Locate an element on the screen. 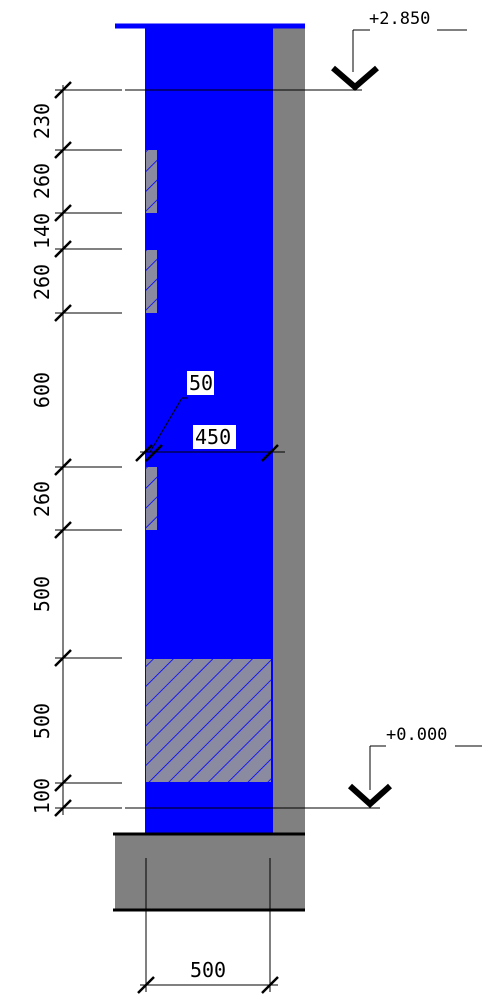  detail-dim-line is located at coordinates (210, 429).